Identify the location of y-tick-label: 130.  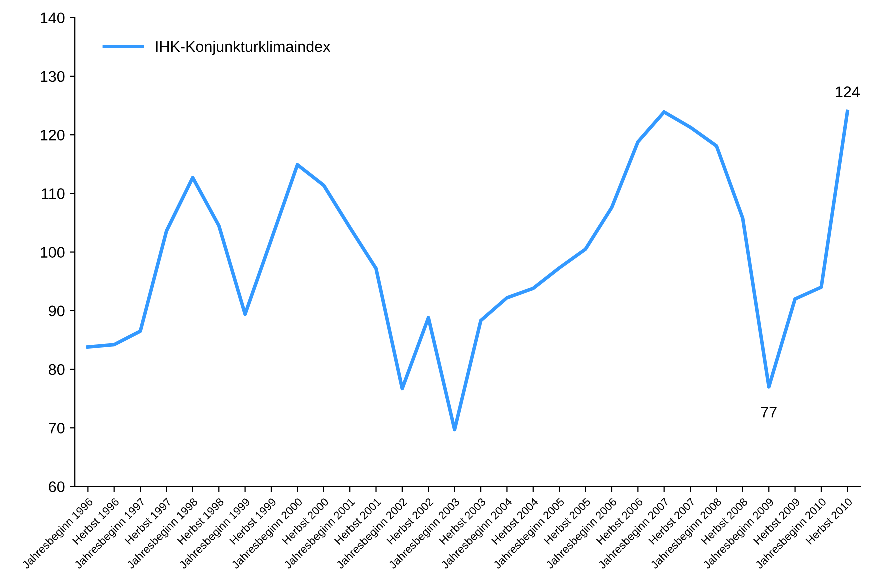
(53, 76).